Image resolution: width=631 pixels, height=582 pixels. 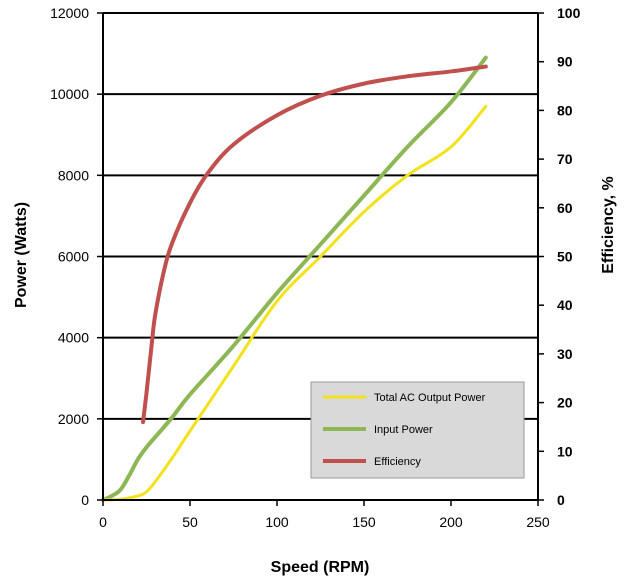 What do you see at coordinates (565, 110) in the screenshot?
I see `y2-tick-label-80: 80` at bounding box center [565, 110].